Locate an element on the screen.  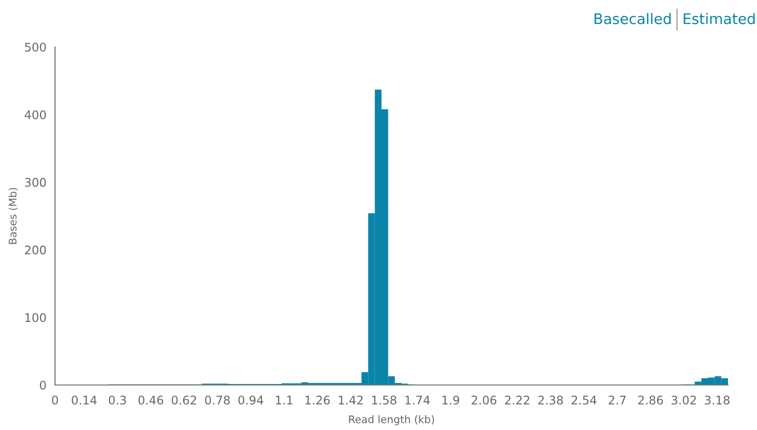
y-tick-label: 300 is located at coordinates (35, 182).